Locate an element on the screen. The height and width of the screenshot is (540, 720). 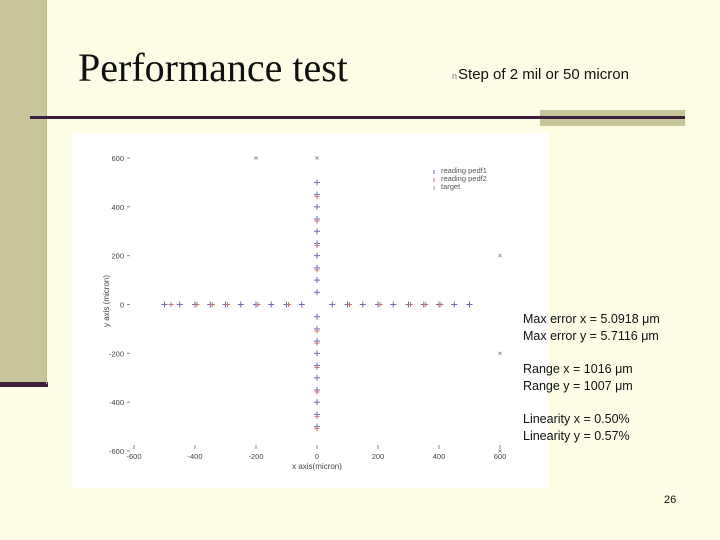
max-error-x: Max error x = 5.0918 μm is located at coordinates (591, 319).